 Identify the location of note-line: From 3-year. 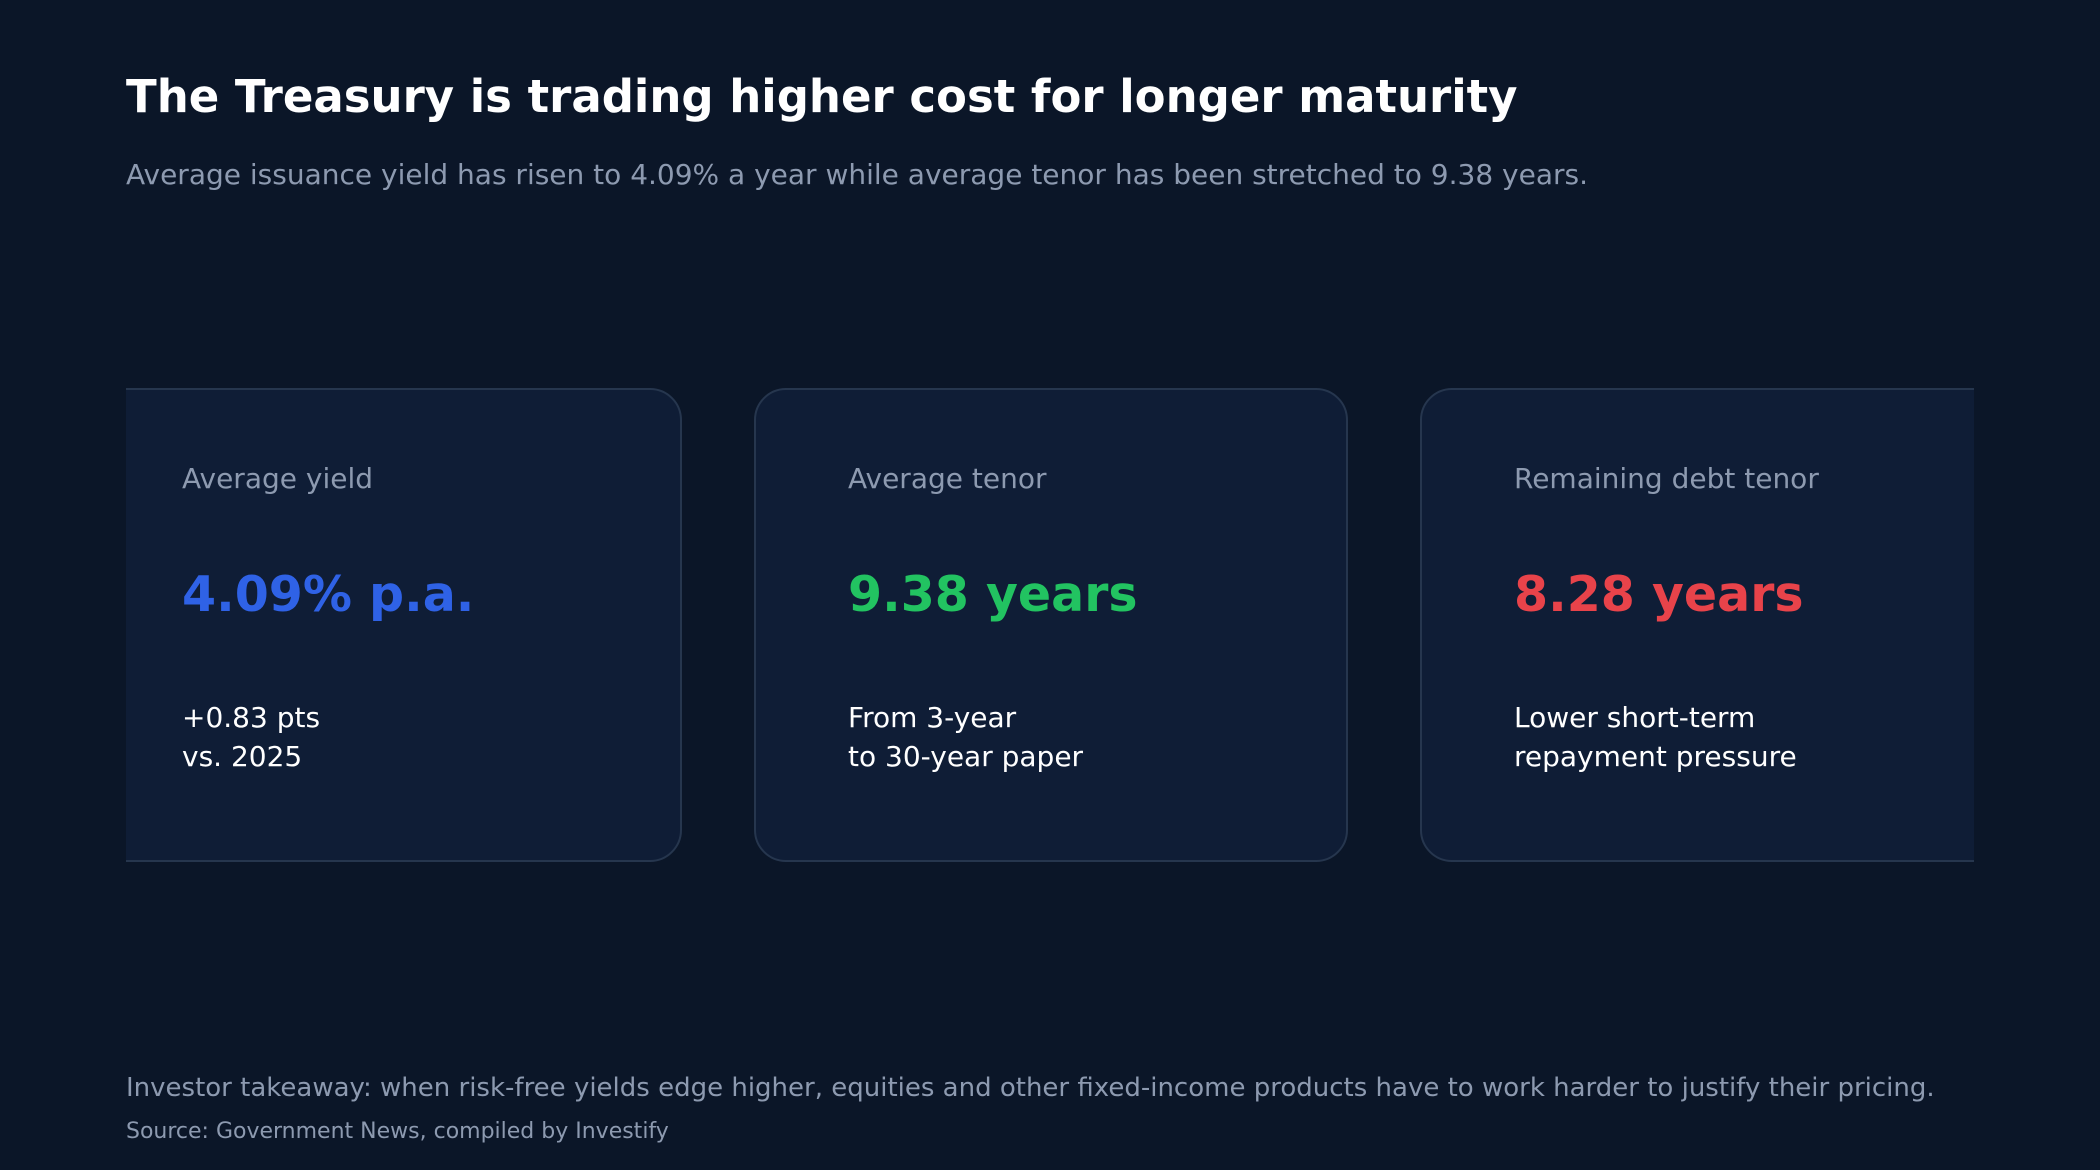
(932, 717).